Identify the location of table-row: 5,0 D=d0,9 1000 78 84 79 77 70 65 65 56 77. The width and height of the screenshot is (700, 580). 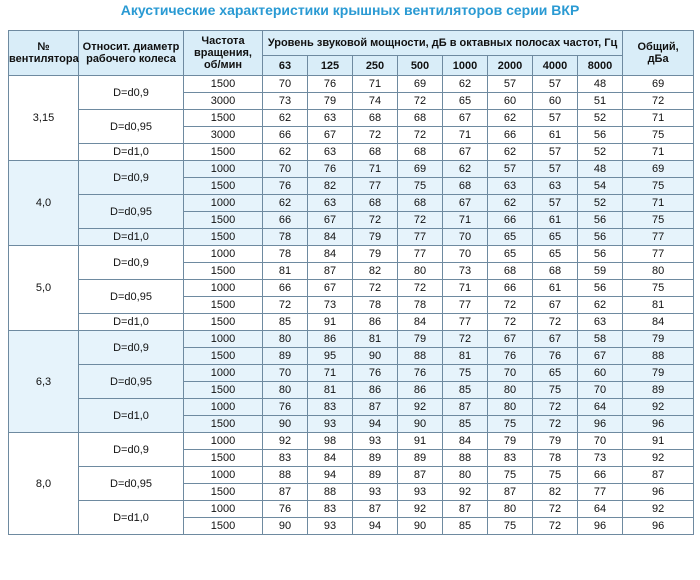
(351, 288).